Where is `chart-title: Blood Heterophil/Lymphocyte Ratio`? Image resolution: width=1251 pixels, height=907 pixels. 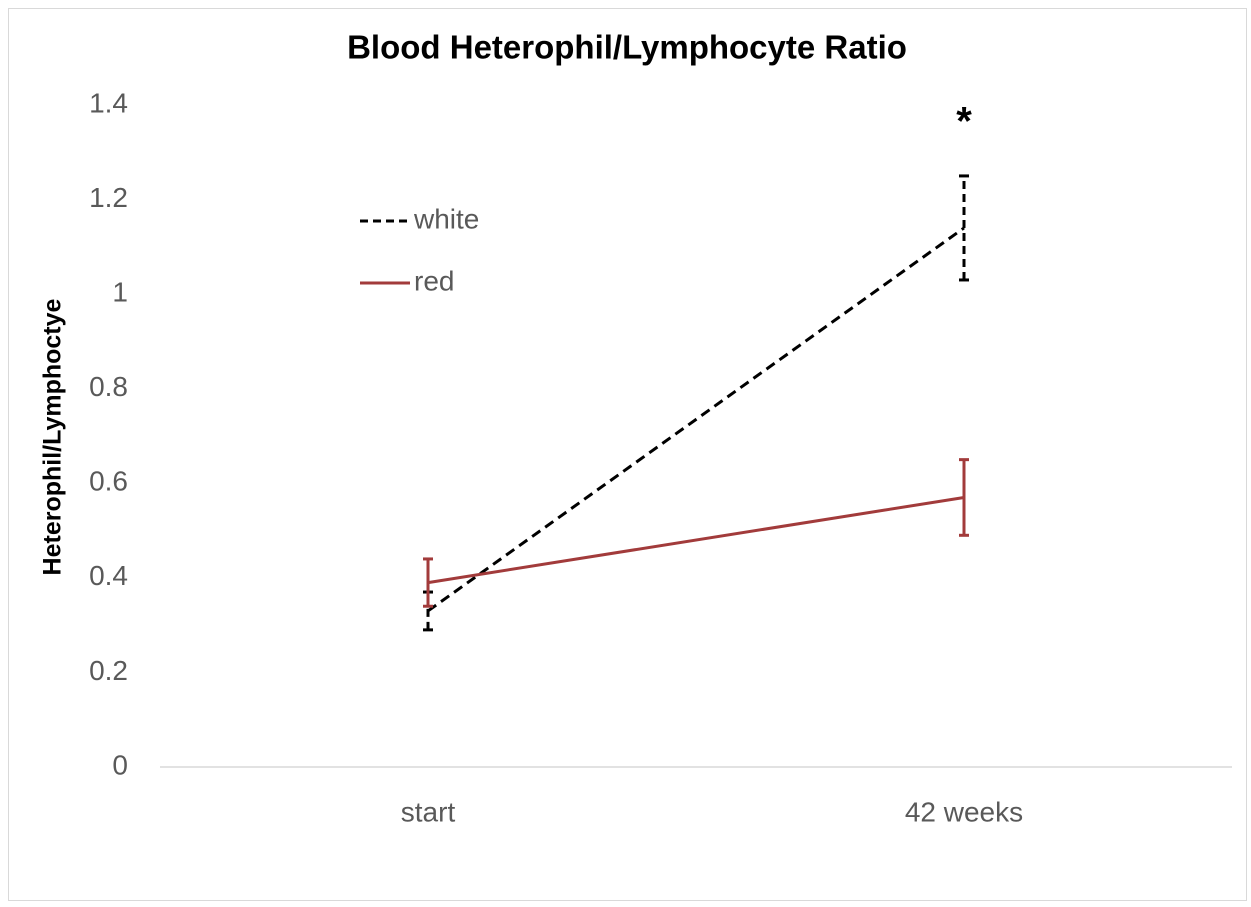
chart-title: Blood Heterophil/Lymphocyte Ratio is located at coordinates (627, 47).